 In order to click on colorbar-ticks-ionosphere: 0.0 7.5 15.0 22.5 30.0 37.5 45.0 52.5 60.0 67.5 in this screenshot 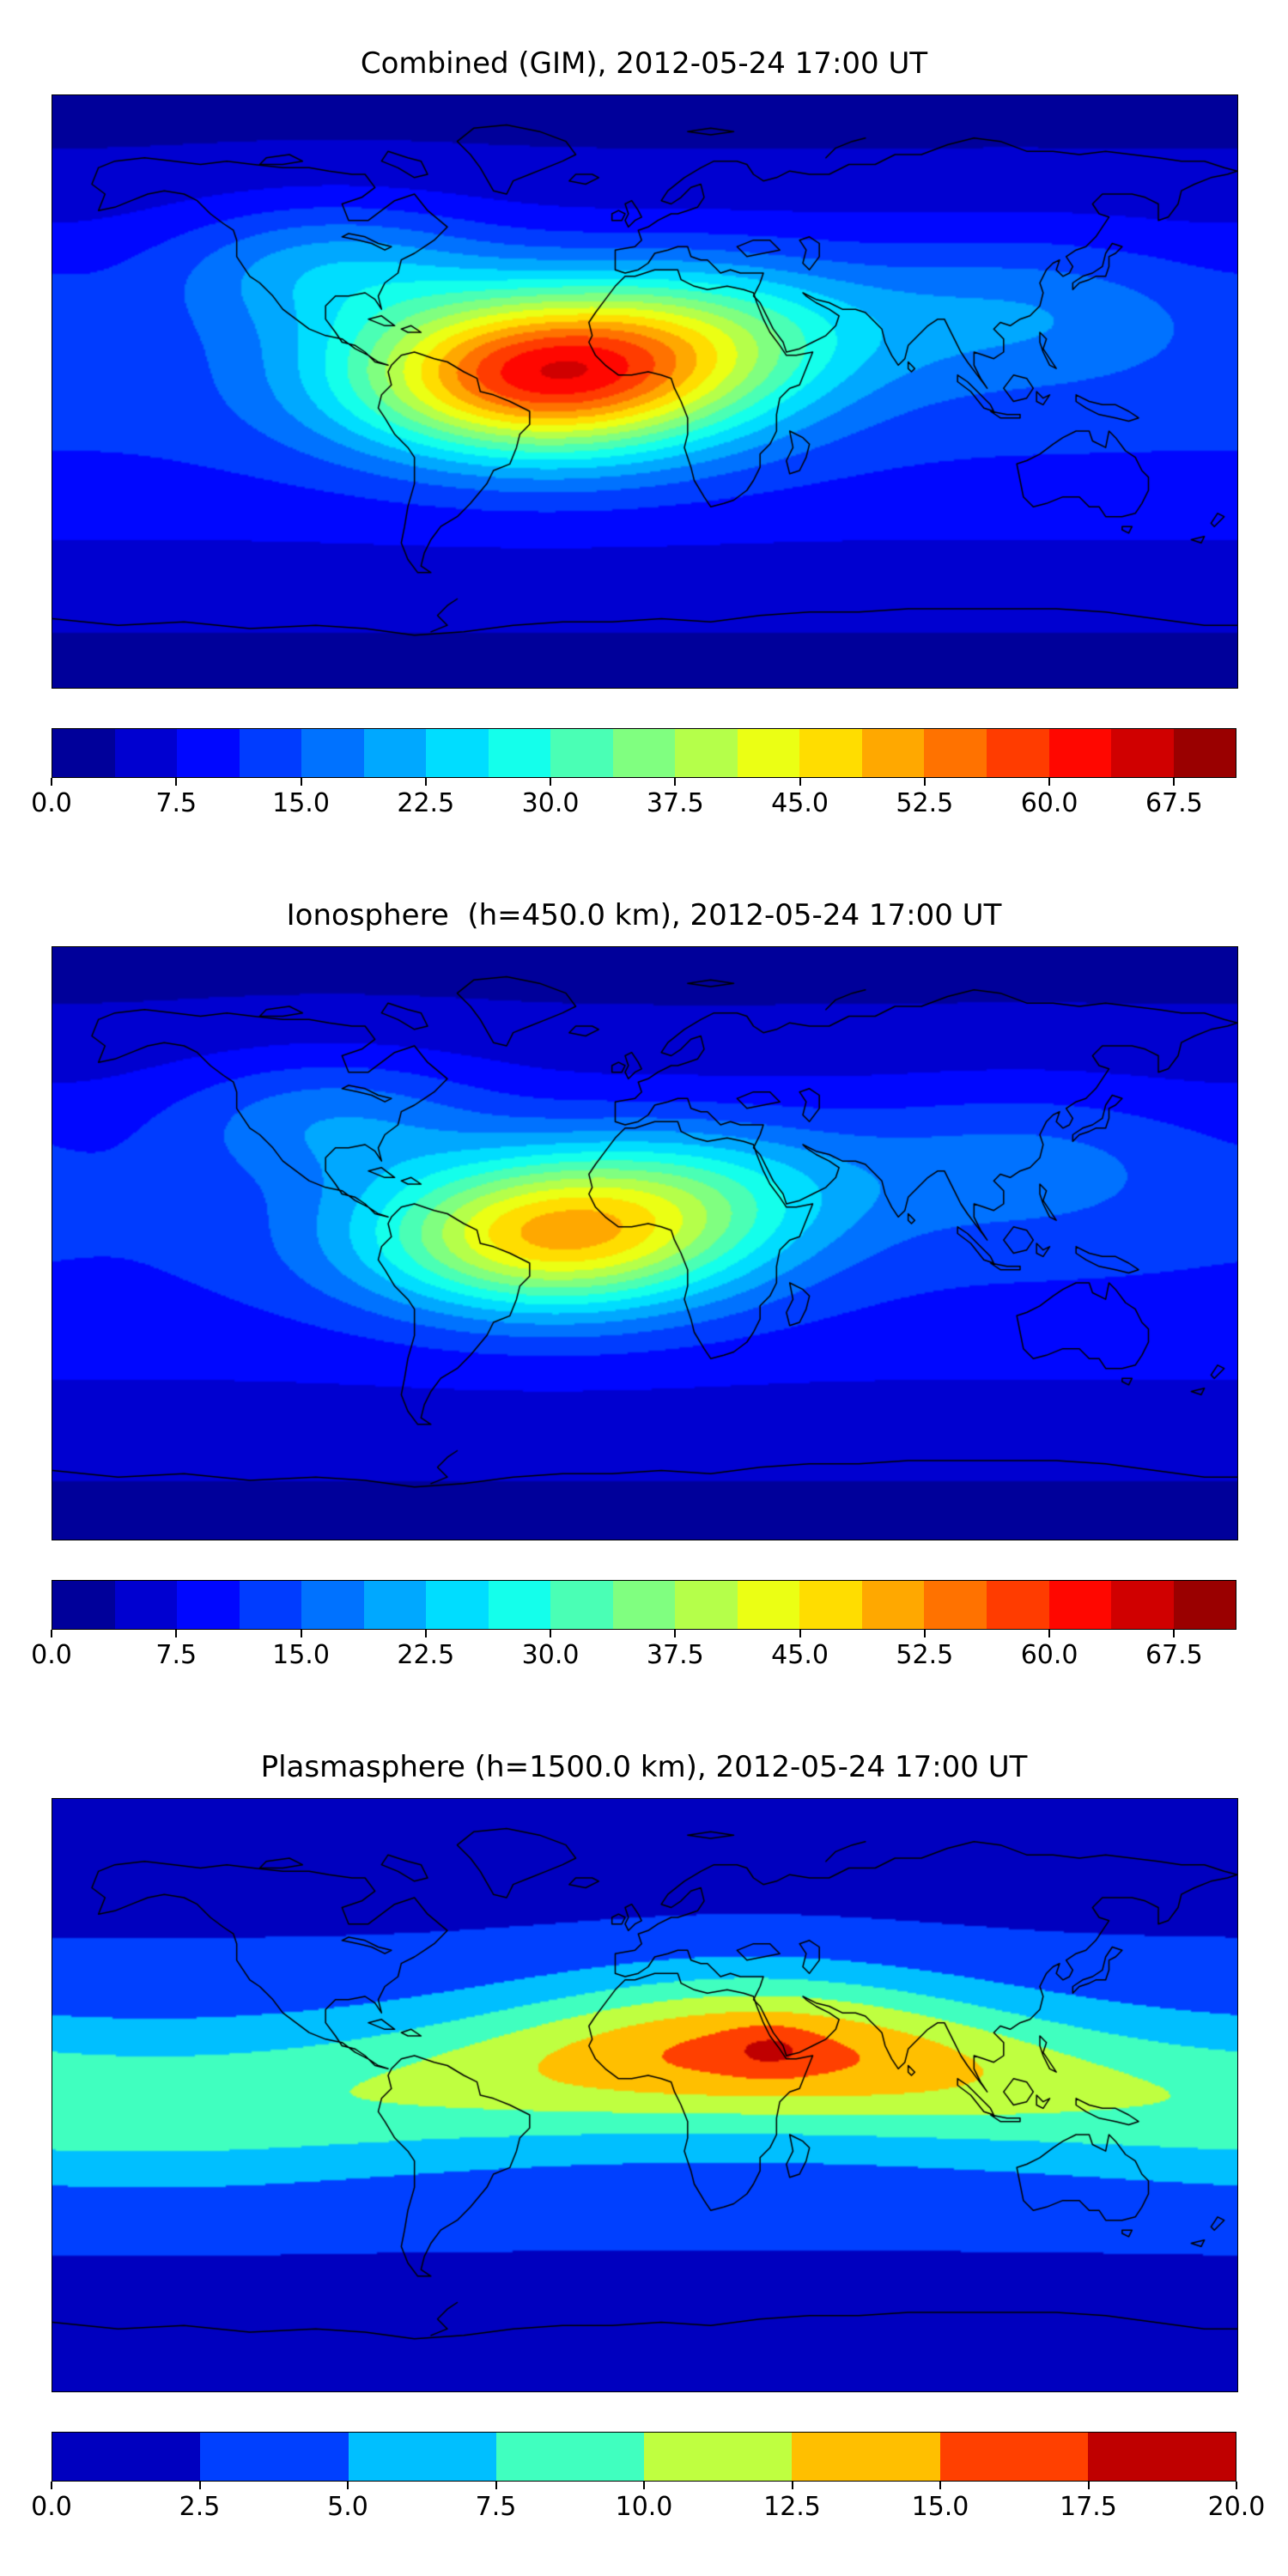, I will do `click(633, 1652)`.